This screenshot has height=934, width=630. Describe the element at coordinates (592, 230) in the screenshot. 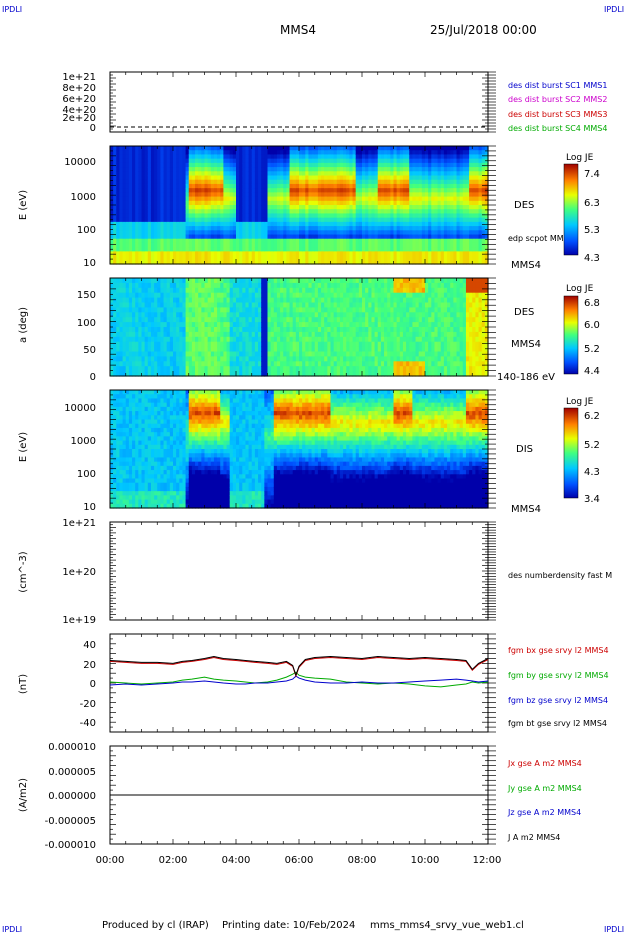

I see `panel2-colorbar-tick-3: 5.3` at that location.